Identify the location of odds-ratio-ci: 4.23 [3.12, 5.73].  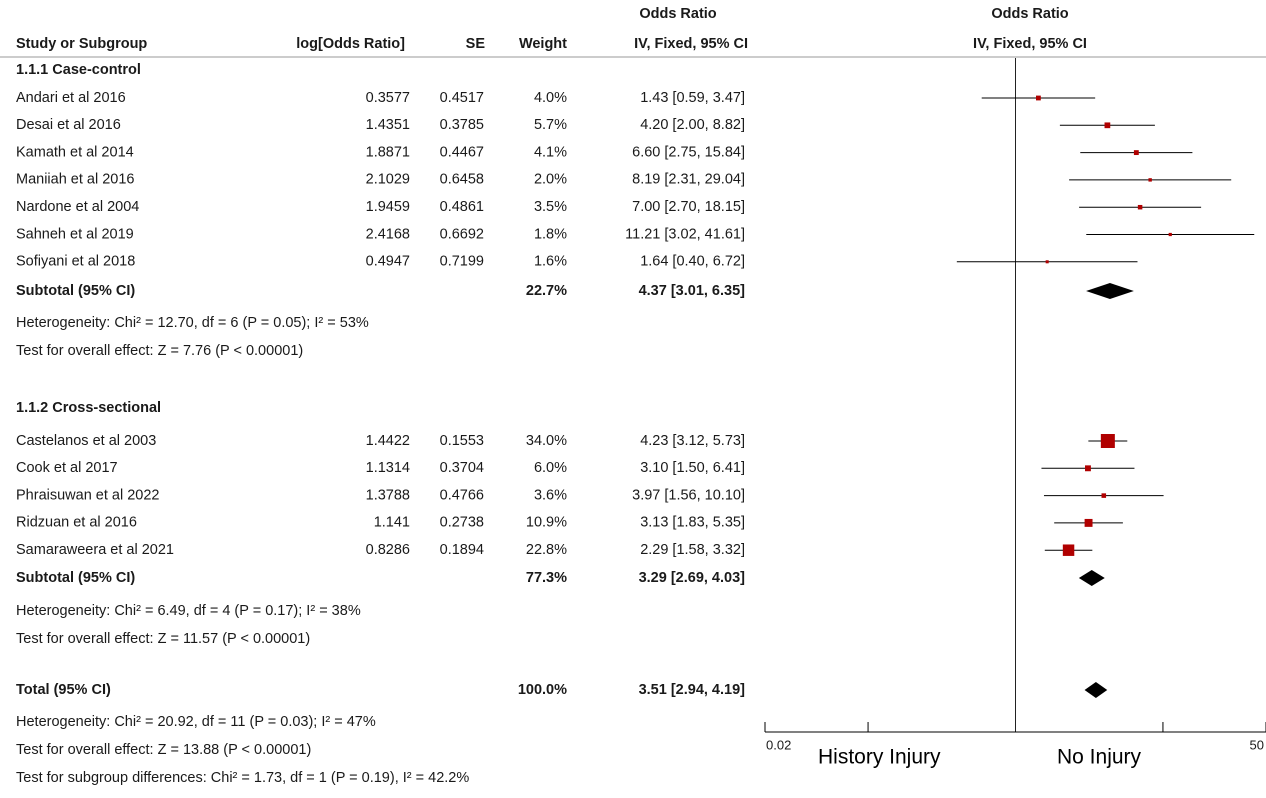
(692, 441).